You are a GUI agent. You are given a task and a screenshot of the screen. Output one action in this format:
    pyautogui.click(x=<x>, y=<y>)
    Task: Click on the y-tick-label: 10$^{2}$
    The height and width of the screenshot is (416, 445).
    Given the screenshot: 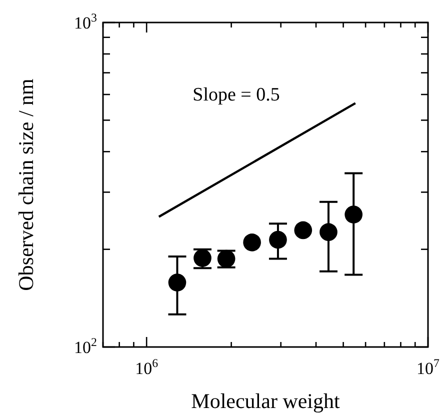 What is the action you would take?
    pyautogui.click(x=86, y=346)
    